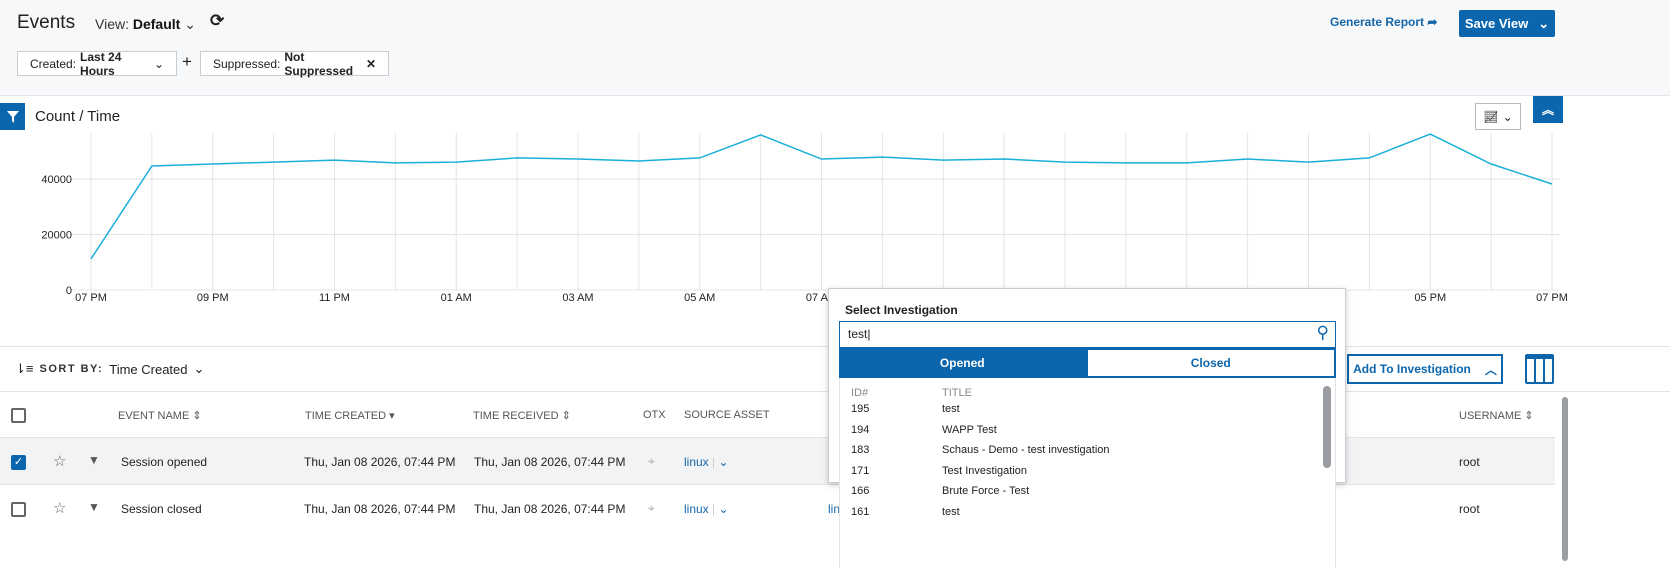 This screenshot has height=568, width=1670. I want to click on column-label: TIME CREATED, so click(345, 416).